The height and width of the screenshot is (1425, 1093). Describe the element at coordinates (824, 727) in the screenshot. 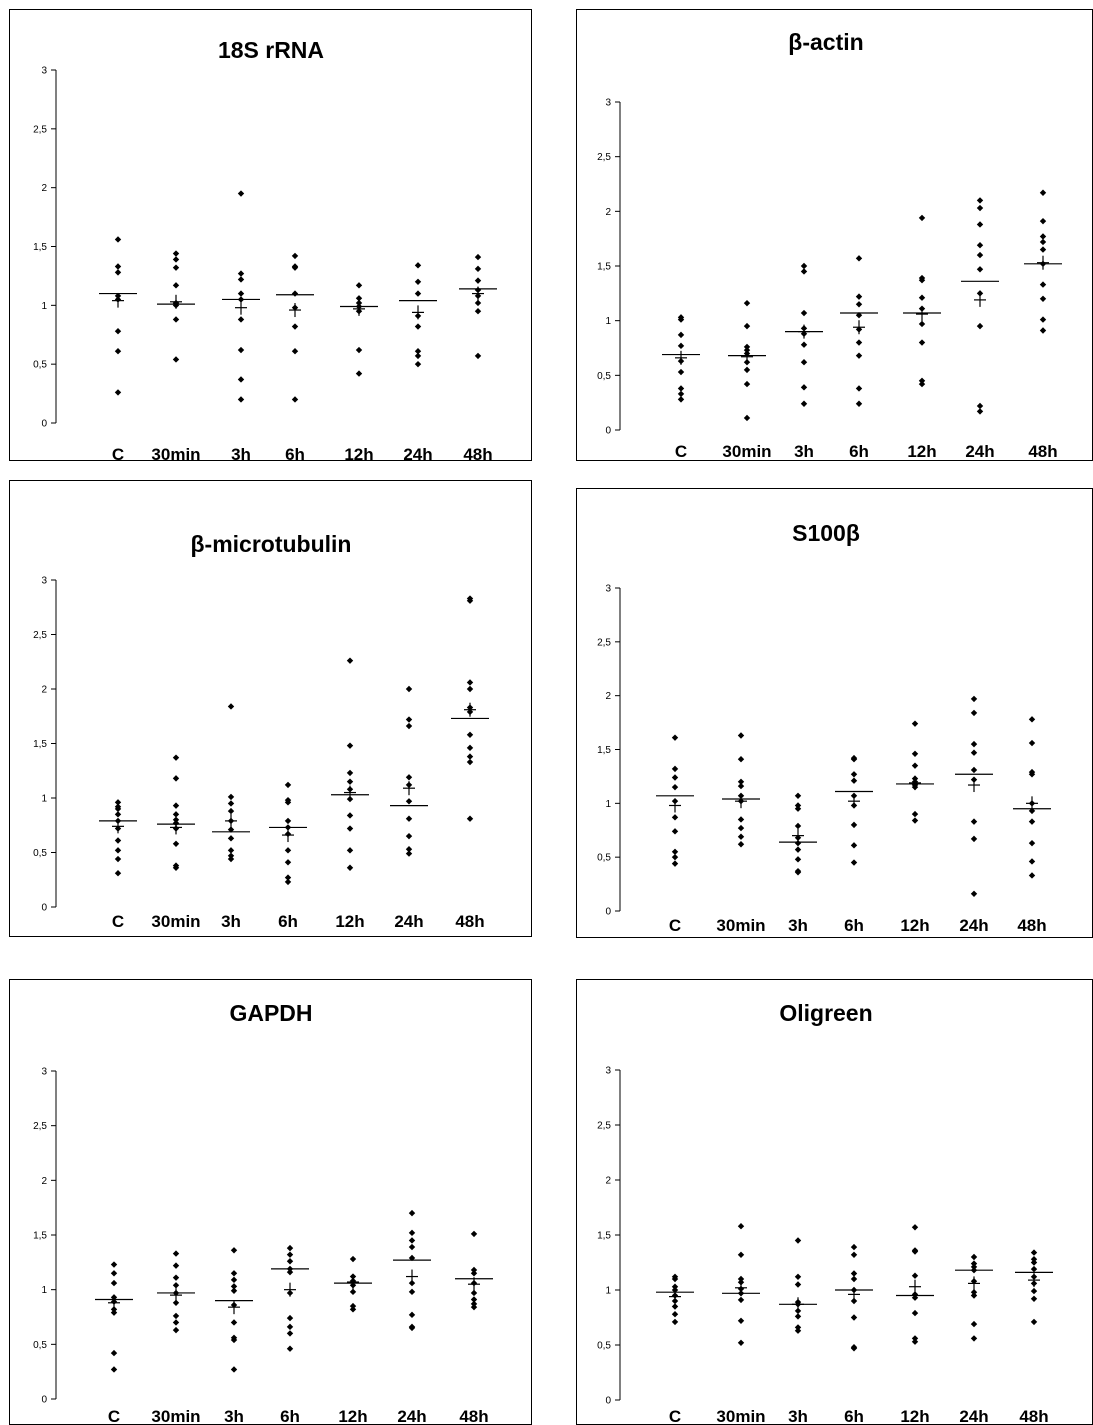

I see `chart-svg: S100β 0 0,5 1 1,5 2 2,5 3 C 30min 3h 6h 12h 24h 48h` at that location.